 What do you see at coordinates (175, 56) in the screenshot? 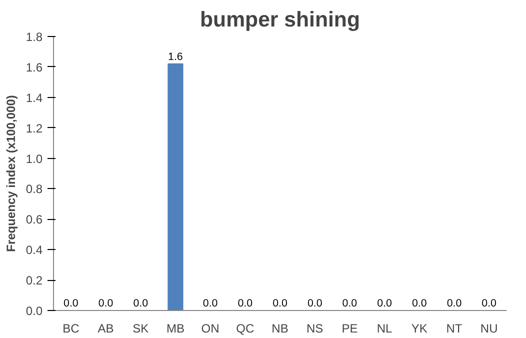
I see `data-label: 1.6` at bounding box center [175, 56].